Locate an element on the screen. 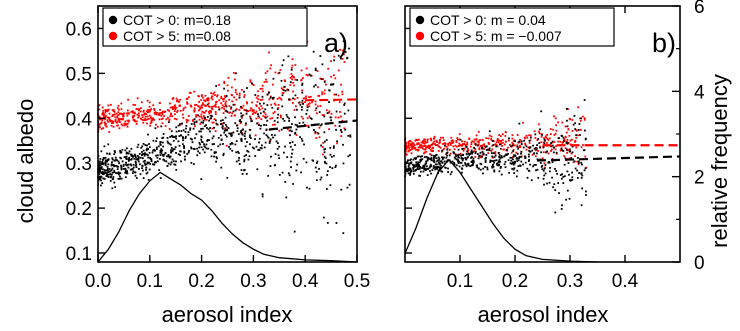  y2-tick-label: 6 is located at coordinates (699, 9).